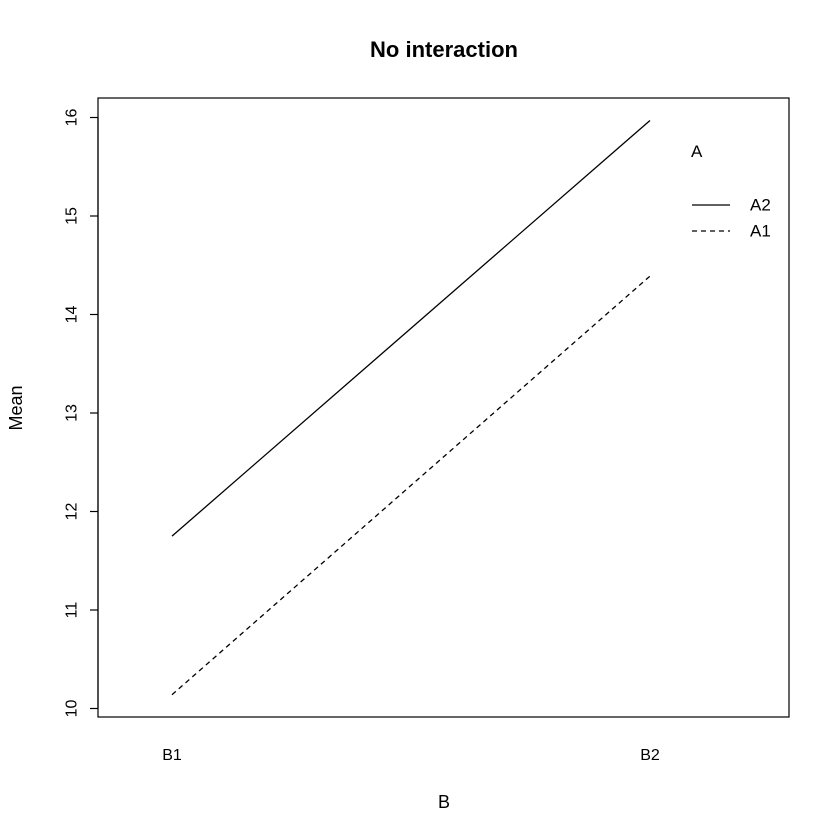  I want to click on y-tick-label: 11, so click(72, 610).